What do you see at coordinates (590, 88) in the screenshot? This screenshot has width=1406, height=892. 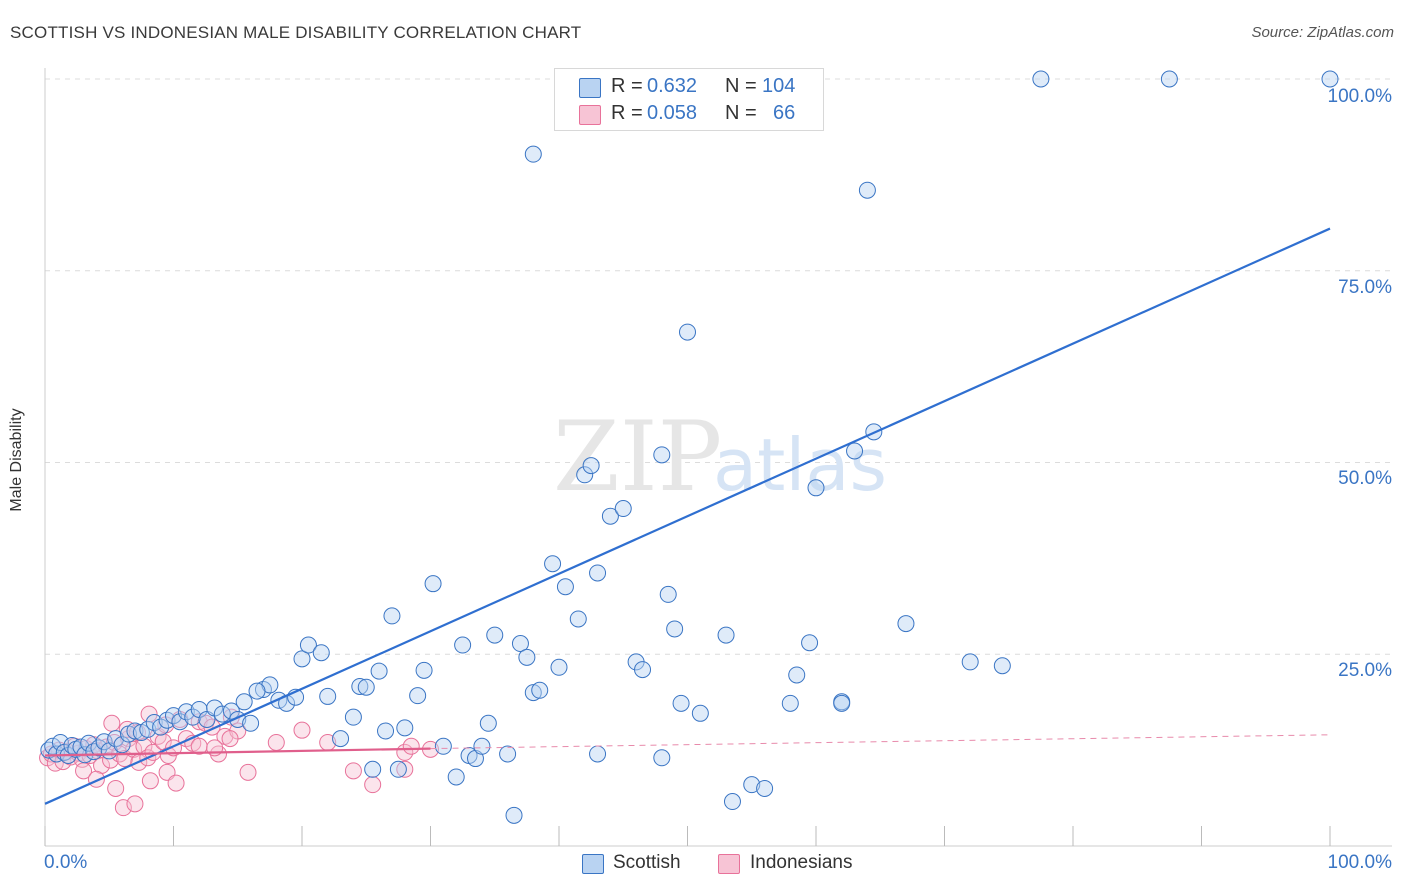 I see `legend-swatch-blue` at bounding box center [590, 88].